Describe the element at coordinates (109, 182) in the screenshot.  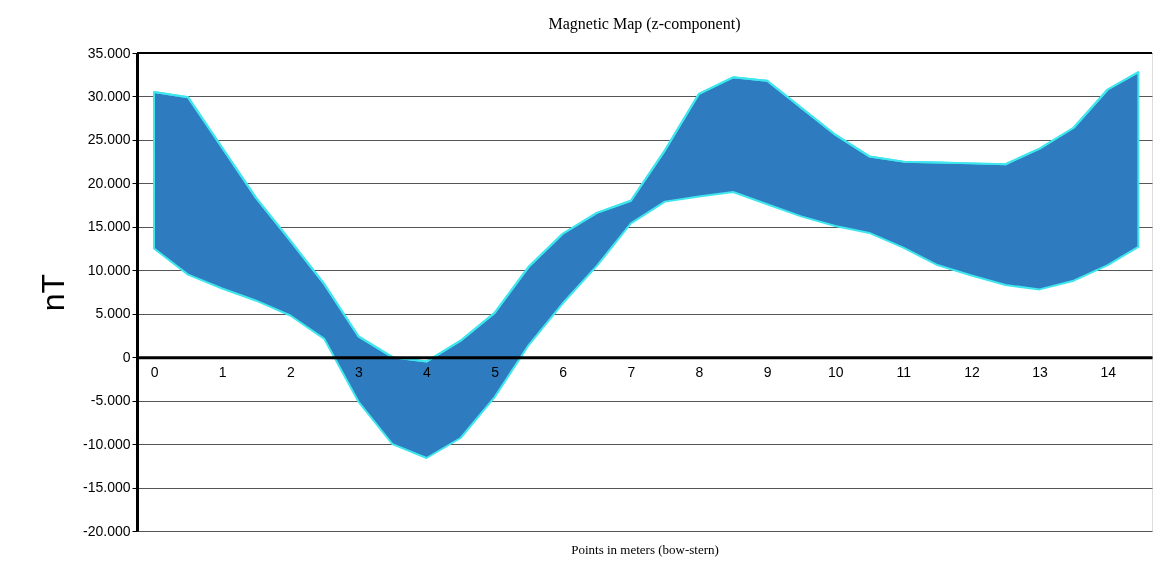
I see `y-tick-label: 20.000` at that location.